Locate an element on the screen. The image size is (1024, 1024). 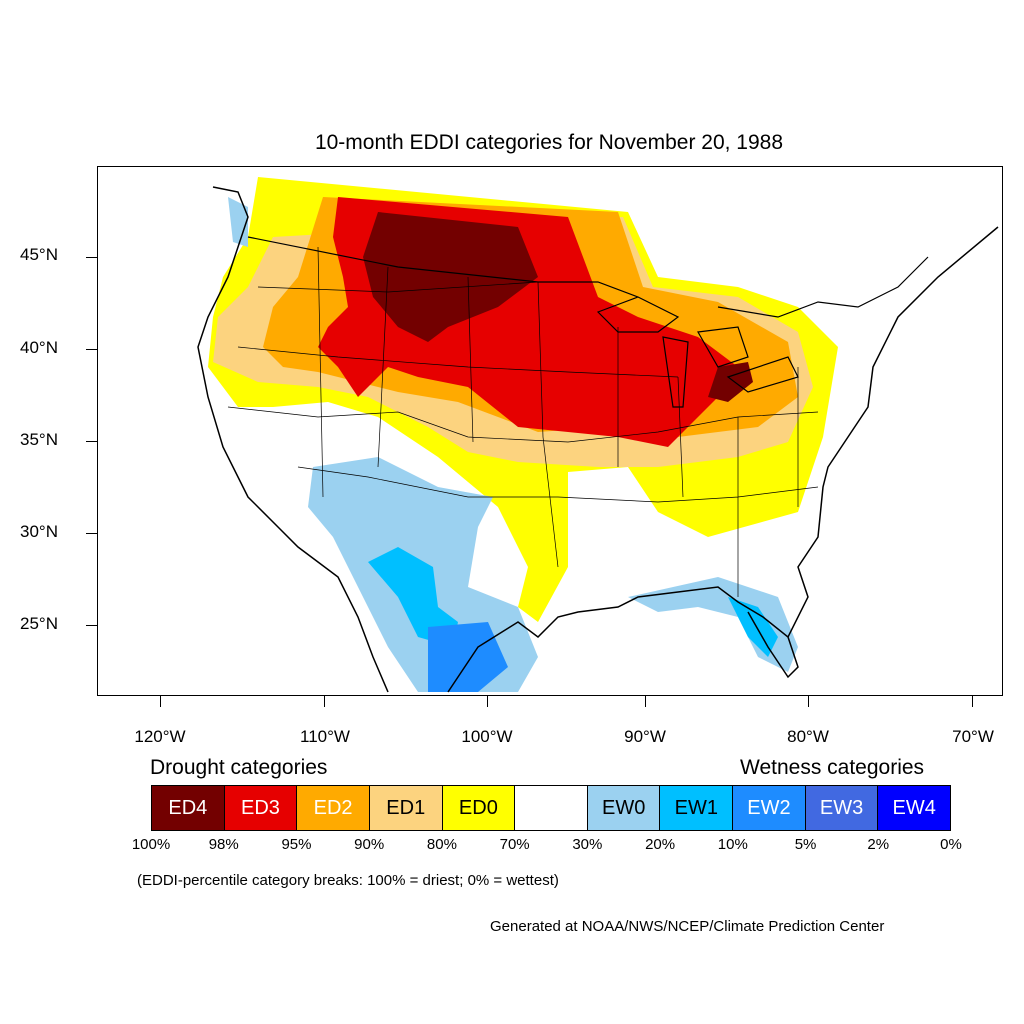
legend-swatch-ew4: EW4 is located at coordinates (914, 808).